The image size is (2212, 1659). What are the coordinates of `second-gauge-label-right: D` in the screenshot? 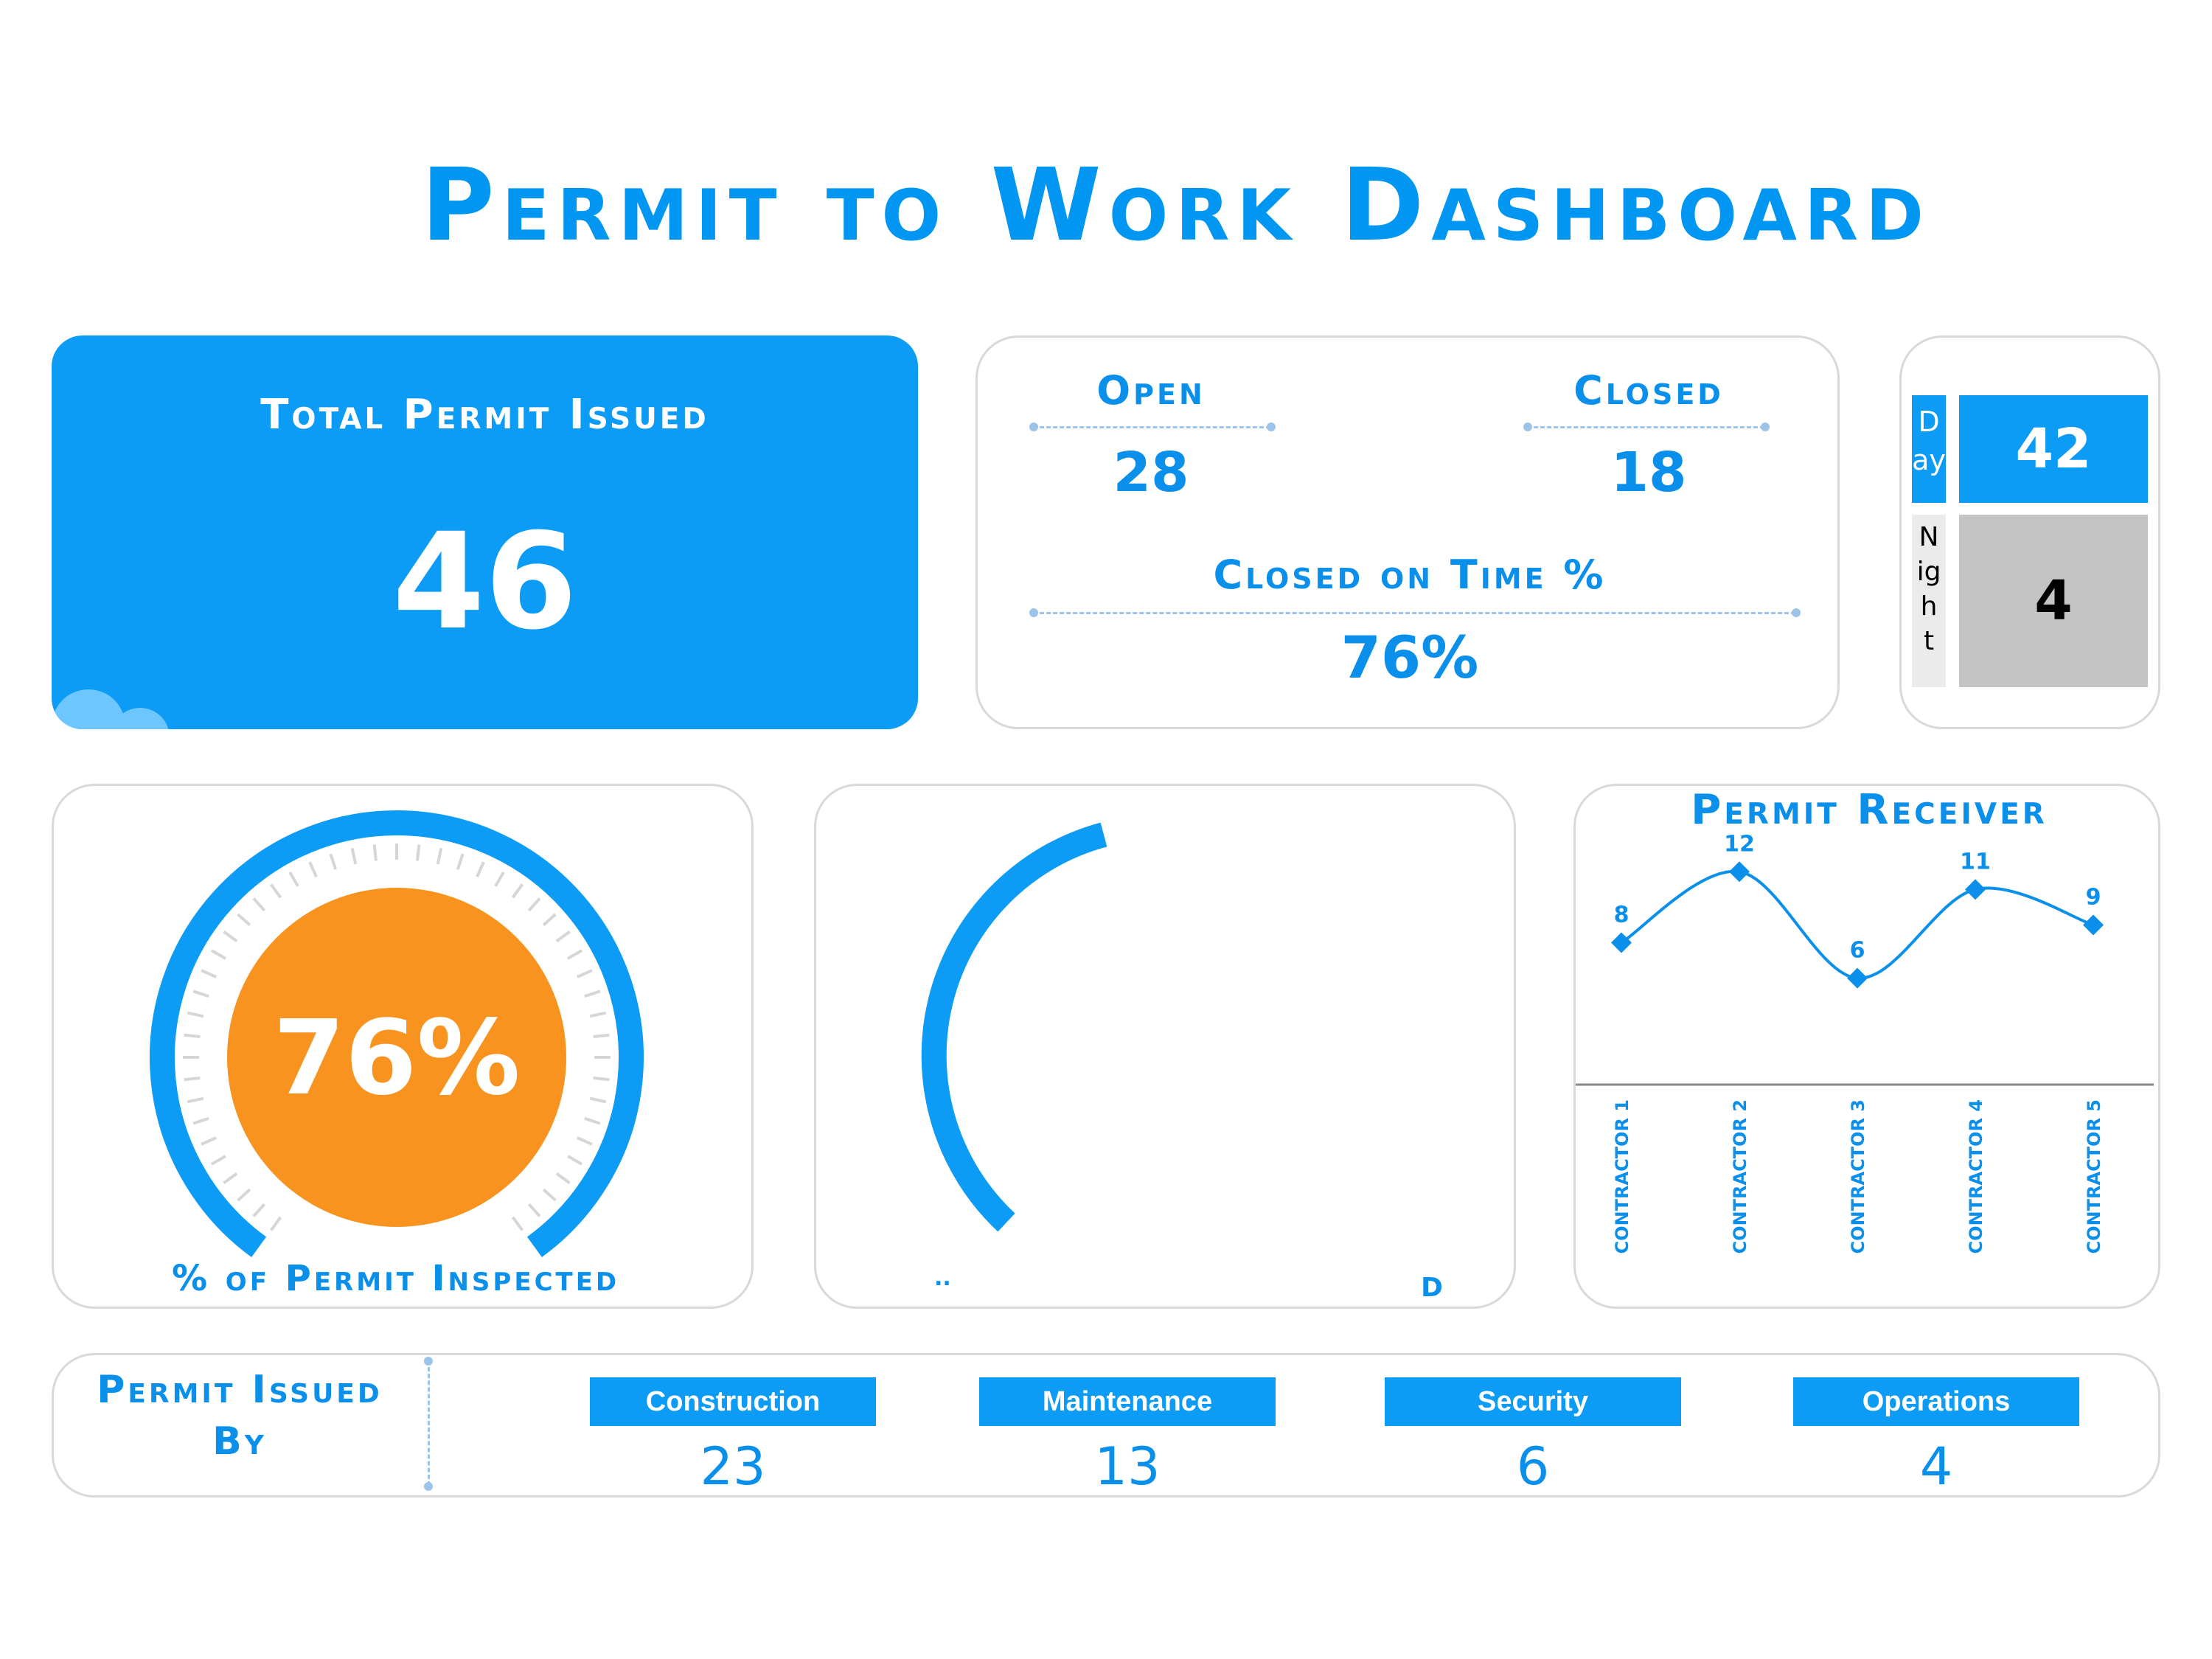 It's located at (1432, 1288).